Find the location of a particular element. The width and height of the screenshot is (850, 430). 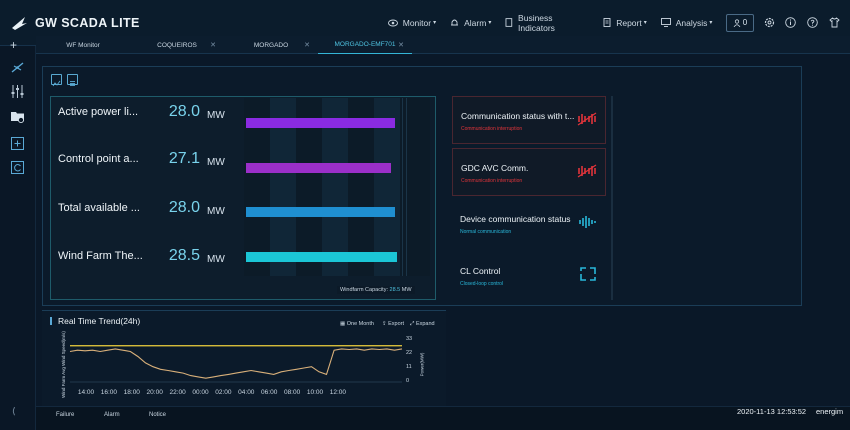

refresh-box-icon is located at coordinates (17, 167).